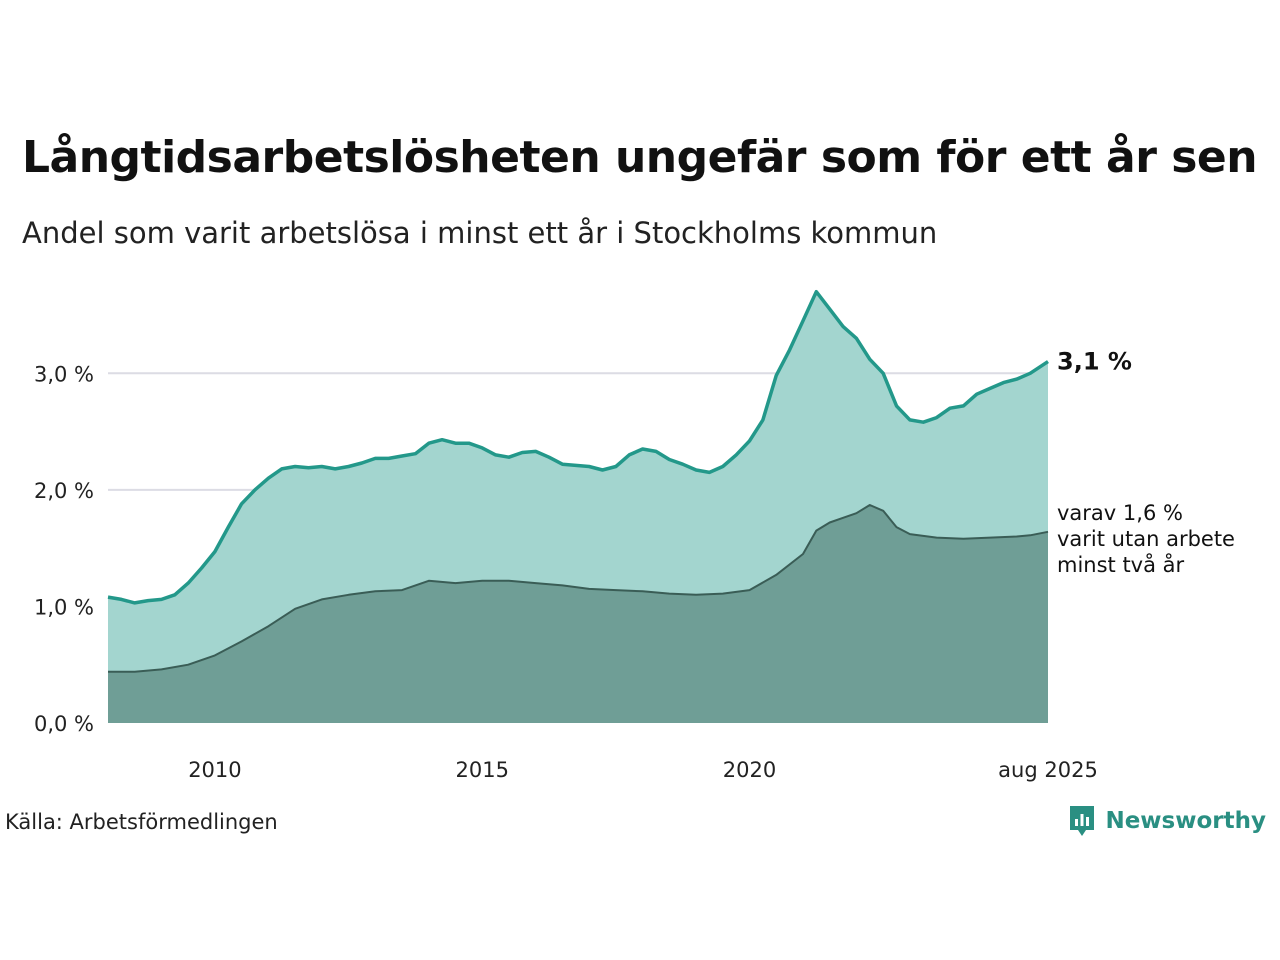 The height and width of the screenshot is (960, 1280). Describe the element at coordinates (64, 374) in the screenshot. I see `y-tick-label: 3,0 %` at that location.